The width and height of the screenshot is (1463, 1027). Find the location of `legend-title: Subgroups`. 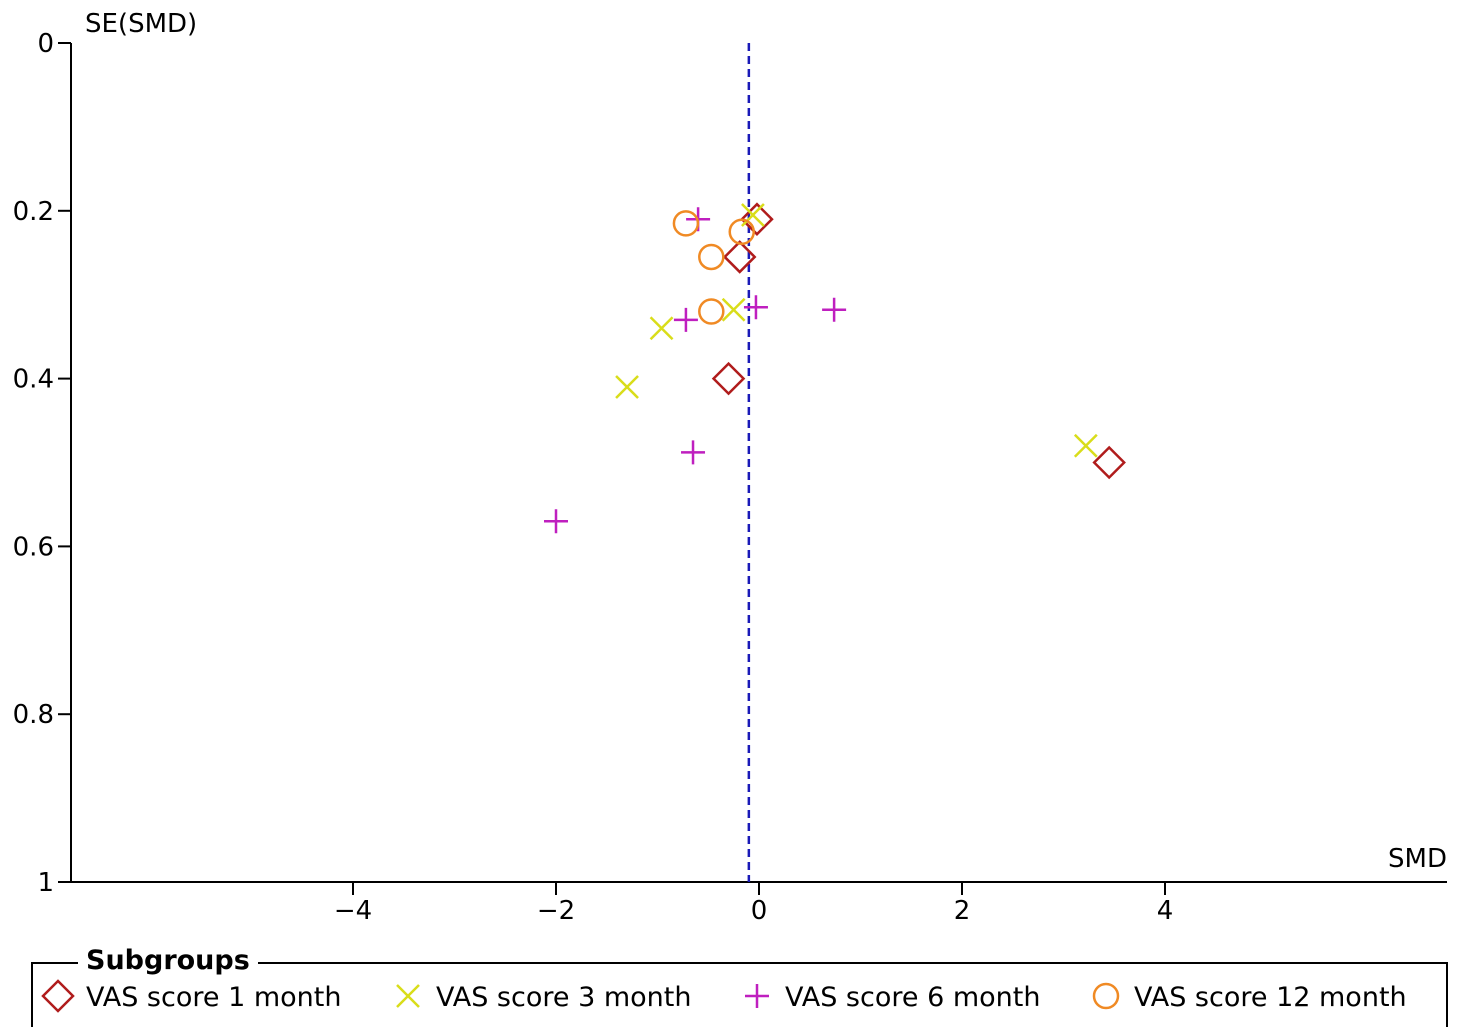

legend-title: Subgroups is located at coordinates (168, 960).